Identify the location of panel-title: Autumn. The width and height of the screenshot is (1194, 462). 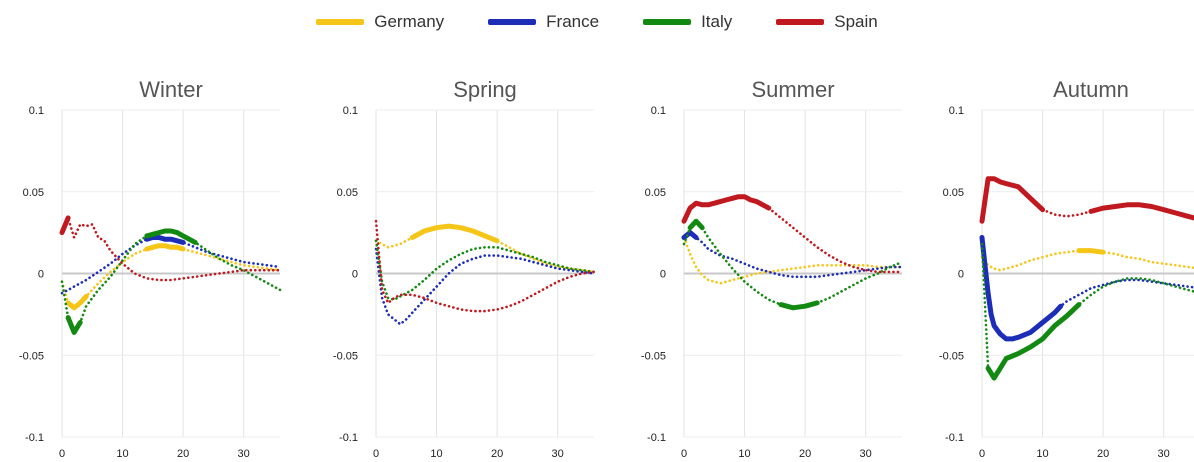
(1091, 89).